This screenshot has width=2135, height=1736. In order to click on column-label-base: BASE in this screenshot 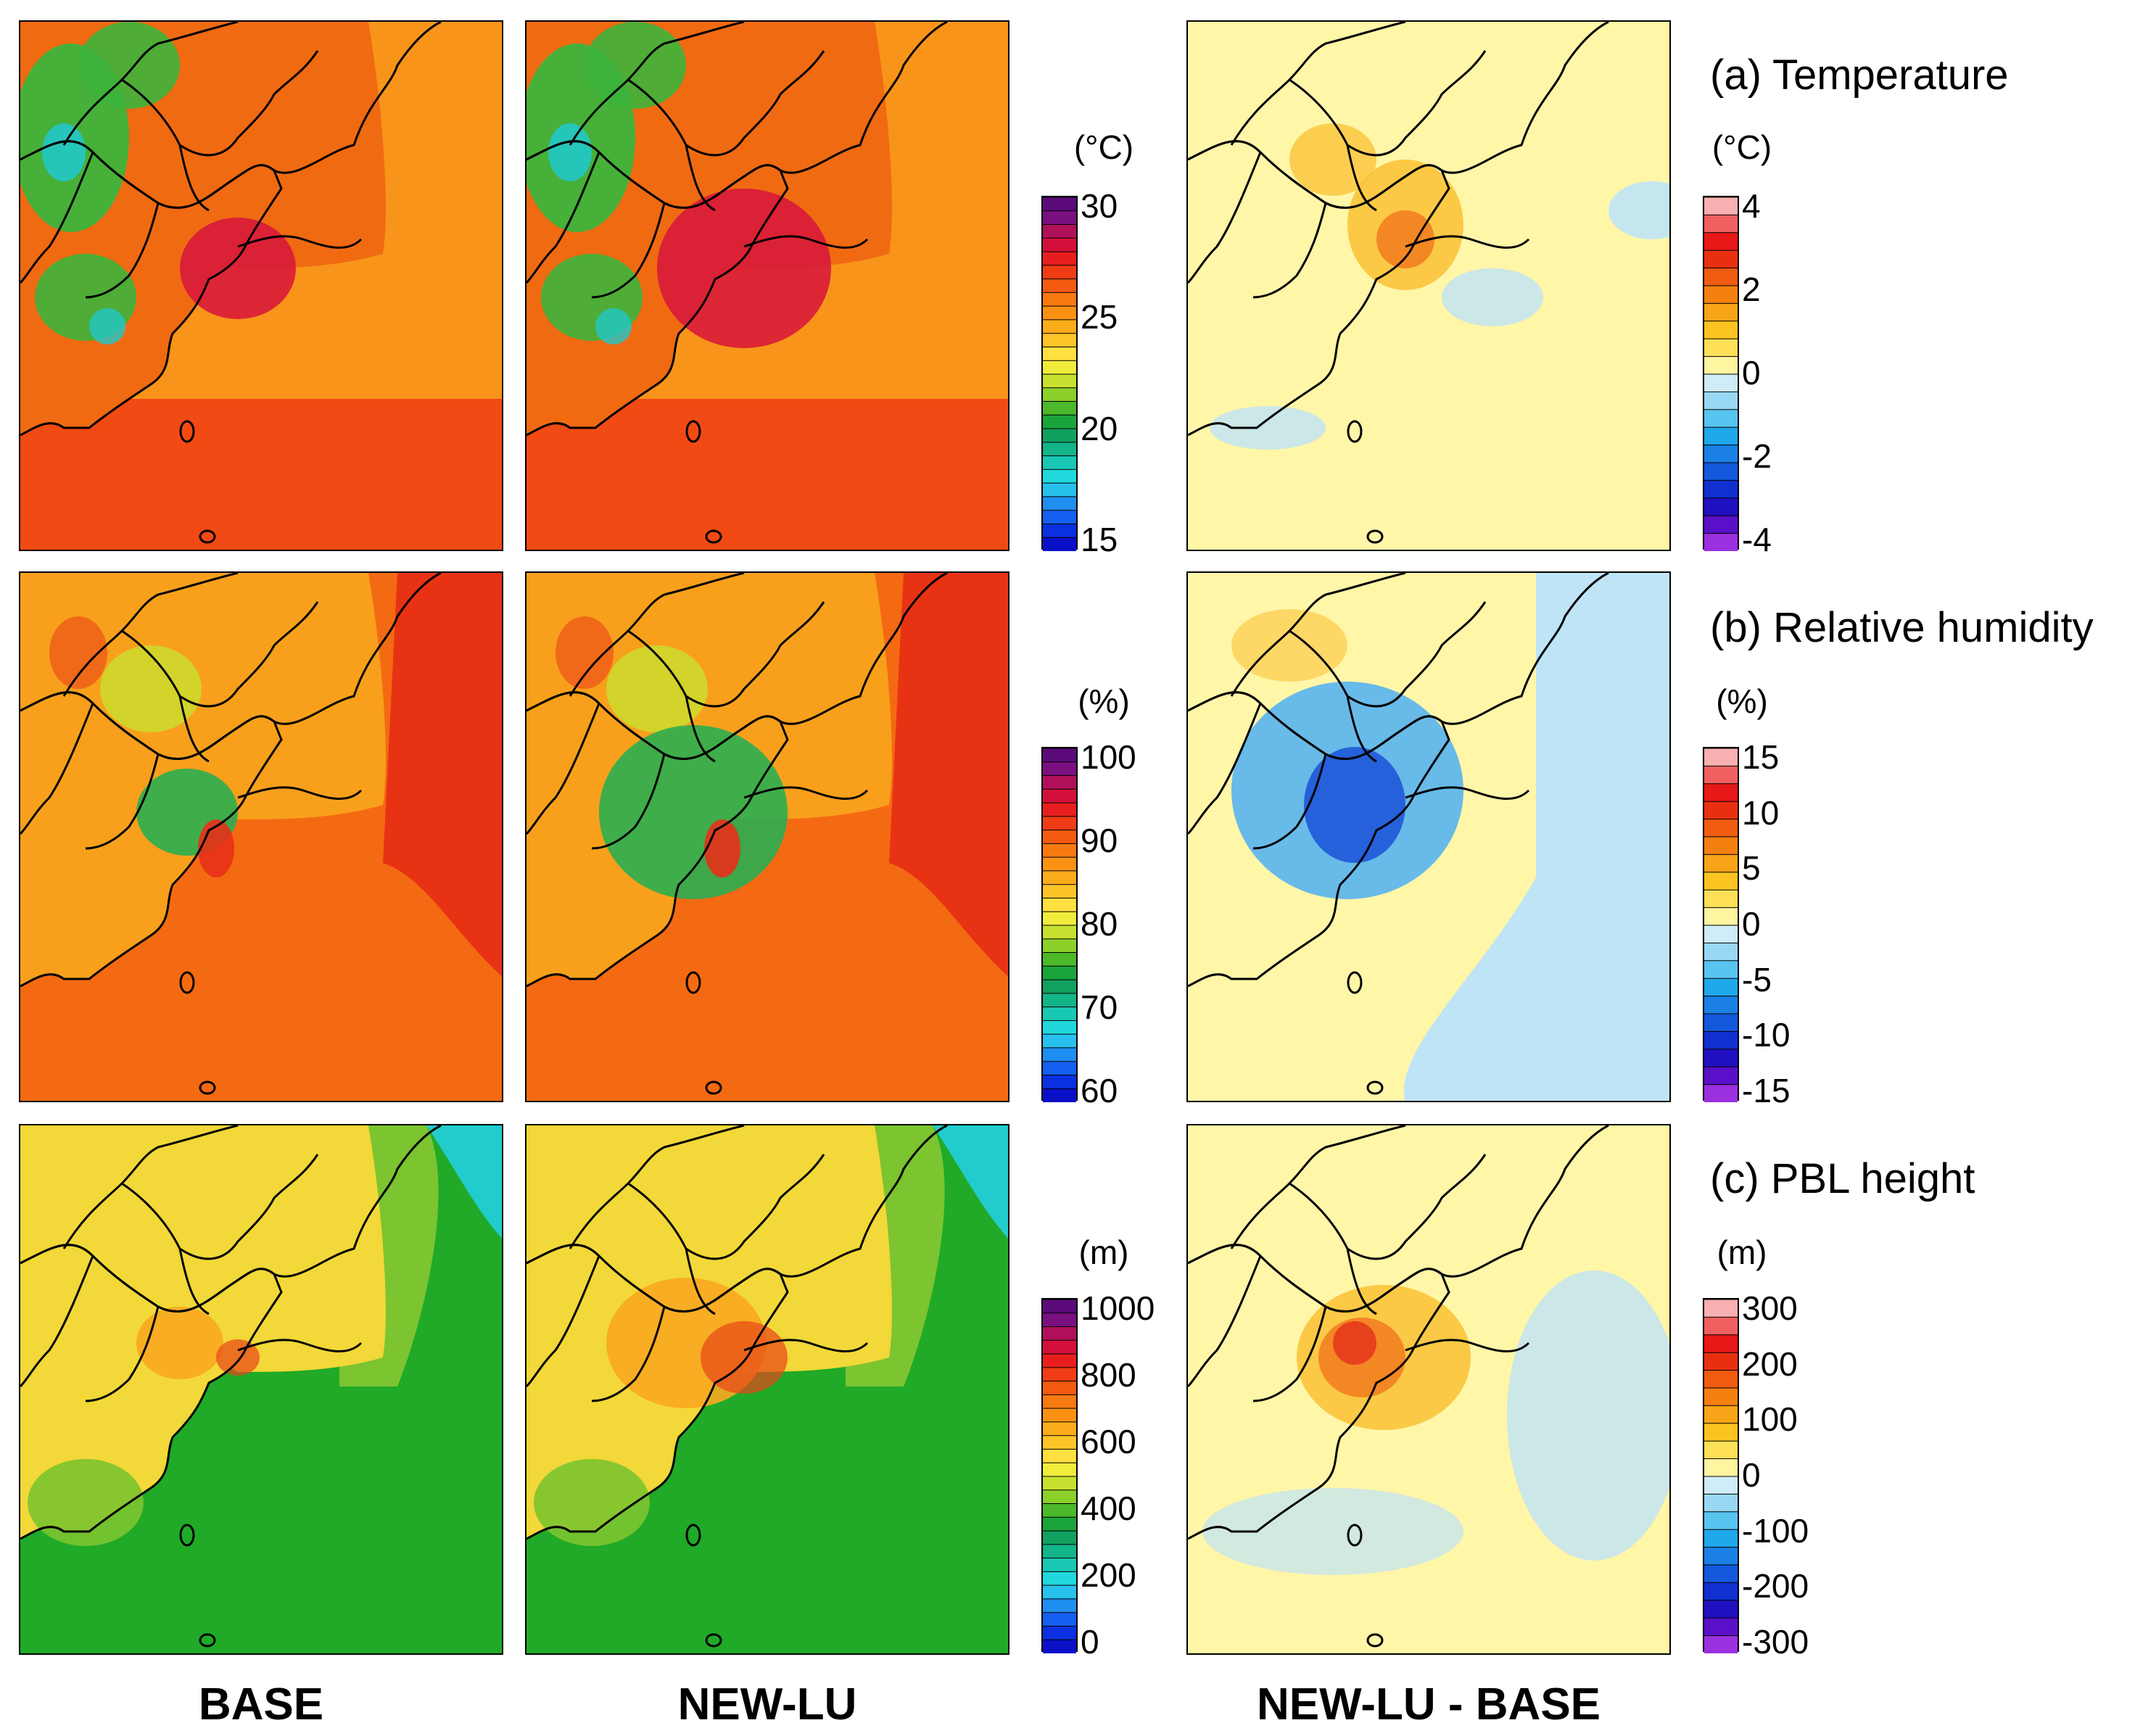, I will do `click(261, 1704)`.